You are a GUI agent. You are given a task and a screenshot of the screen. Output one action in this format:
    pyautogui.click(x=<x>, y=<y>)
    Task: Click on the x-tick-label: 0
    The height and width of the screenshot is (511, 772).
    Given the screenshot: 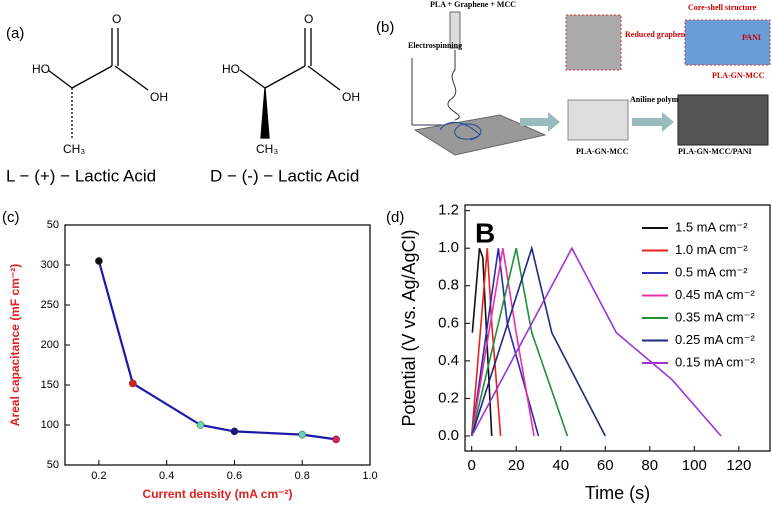 What is the action you would take?
    pyautogui.click(x=472, y=465)
    